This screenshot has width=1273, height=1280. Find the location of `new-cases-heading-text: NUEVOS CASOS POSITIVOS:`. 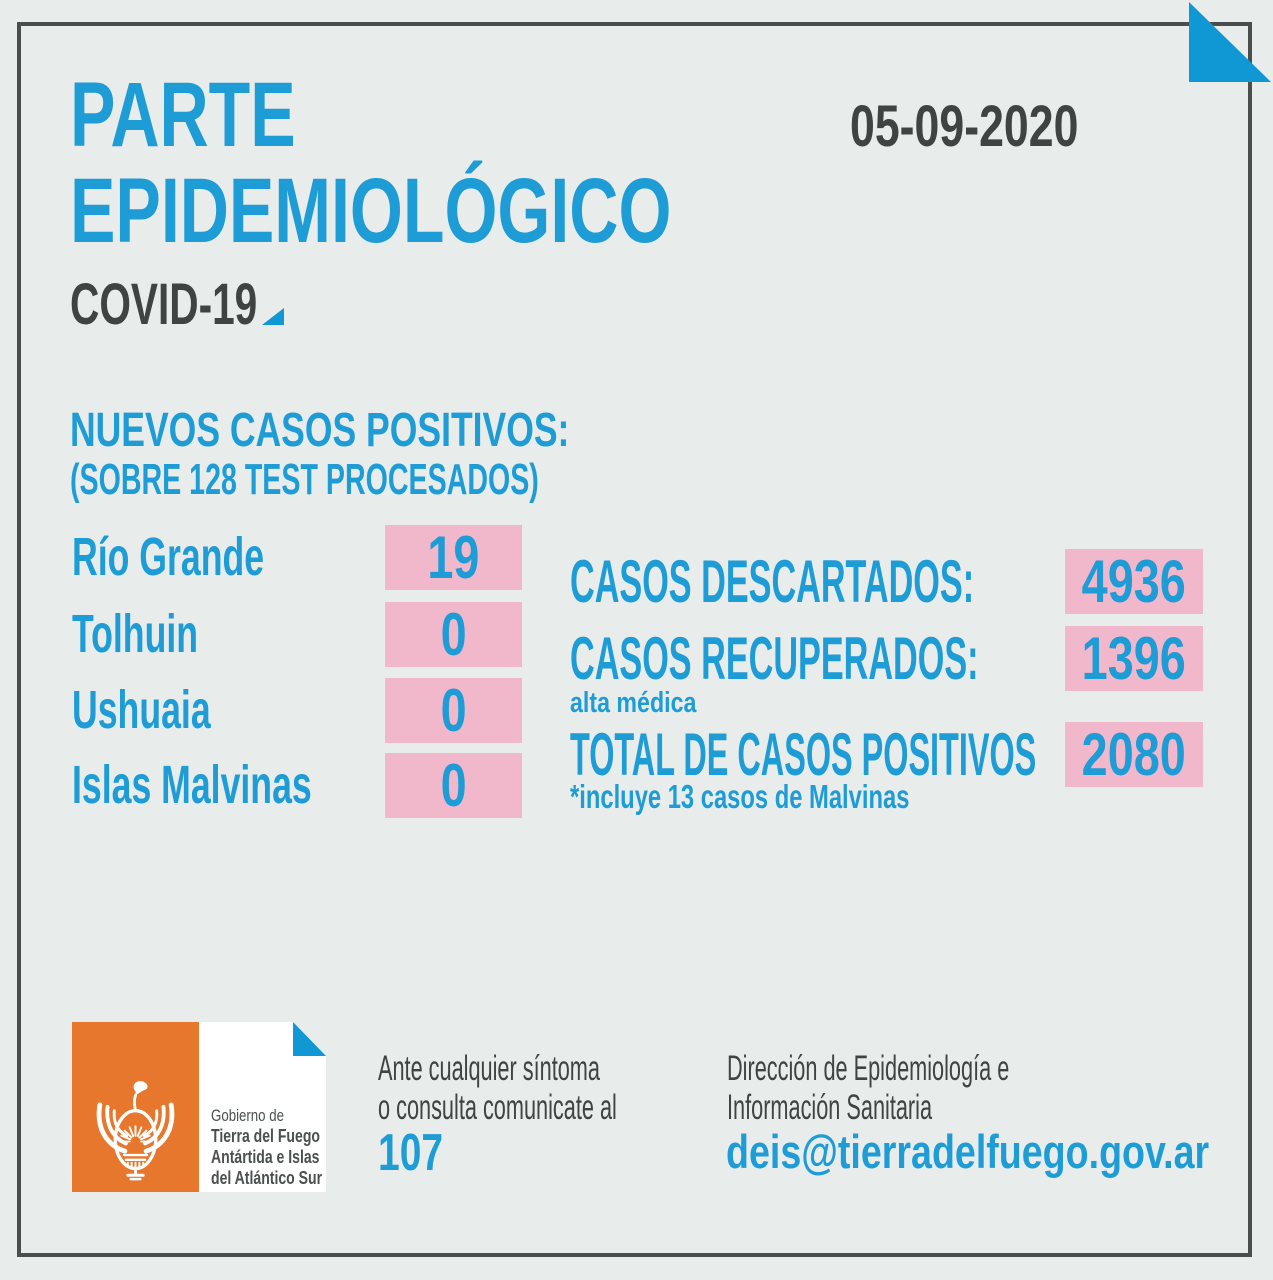

new-cases-heading-text: NUEVOS CASOS POSITIVOS: is located at coordinates (320, 430).